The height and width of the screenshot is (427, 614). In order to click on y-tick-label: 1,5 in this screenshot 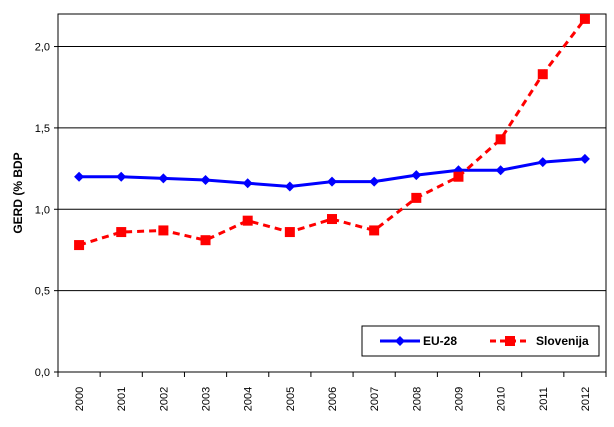, I will do `click(42, 129)`.